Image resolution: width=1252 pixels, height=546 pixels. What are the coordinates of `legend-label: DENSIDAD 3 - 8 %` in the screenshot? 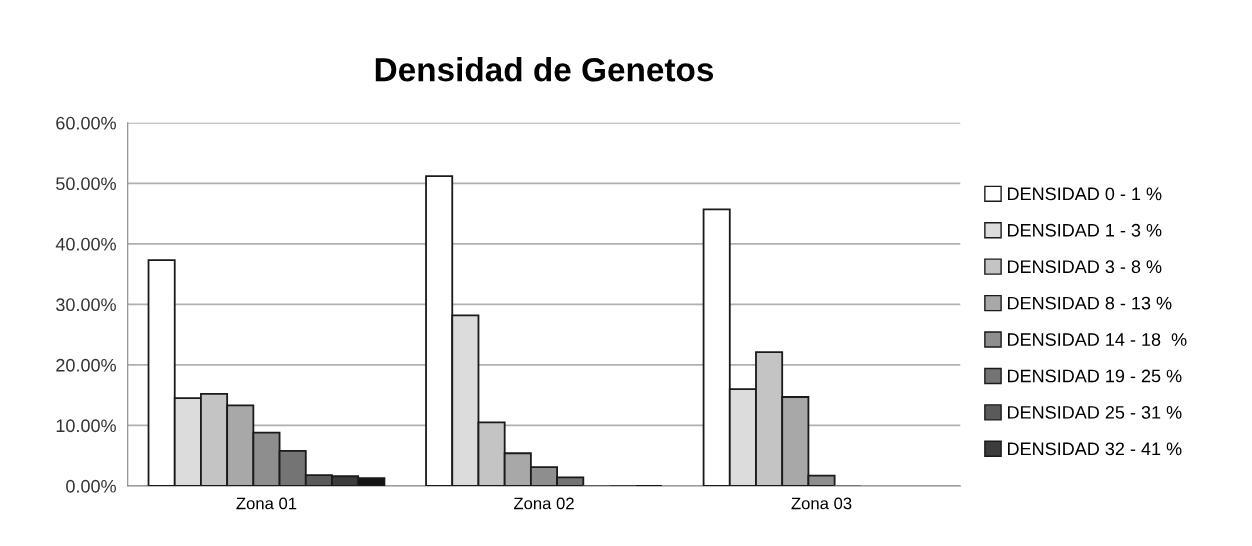 It's located at (1085, 267).